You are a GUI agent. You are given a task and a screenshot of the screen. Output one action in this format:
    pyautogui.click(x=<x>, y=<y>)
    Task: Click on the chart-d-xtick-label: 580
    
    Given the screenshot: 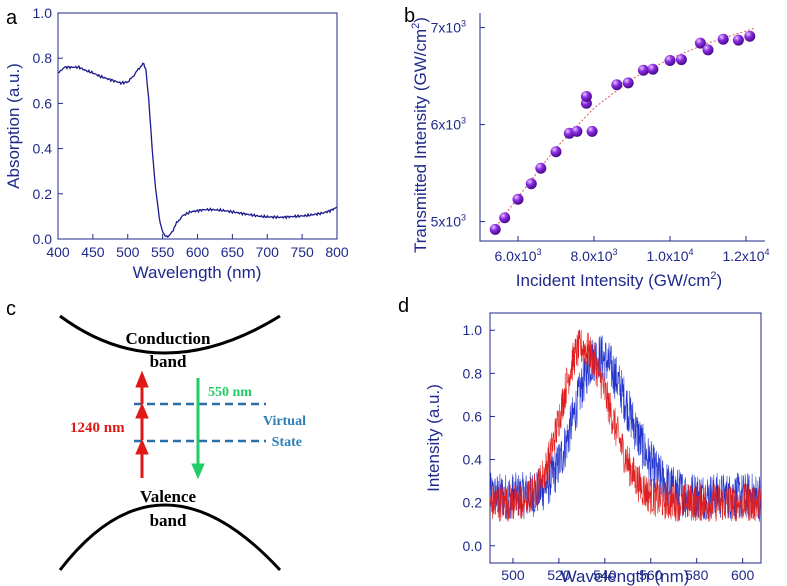 What is the action you would take?
    pyautogui.click(x=697, y=575)
    